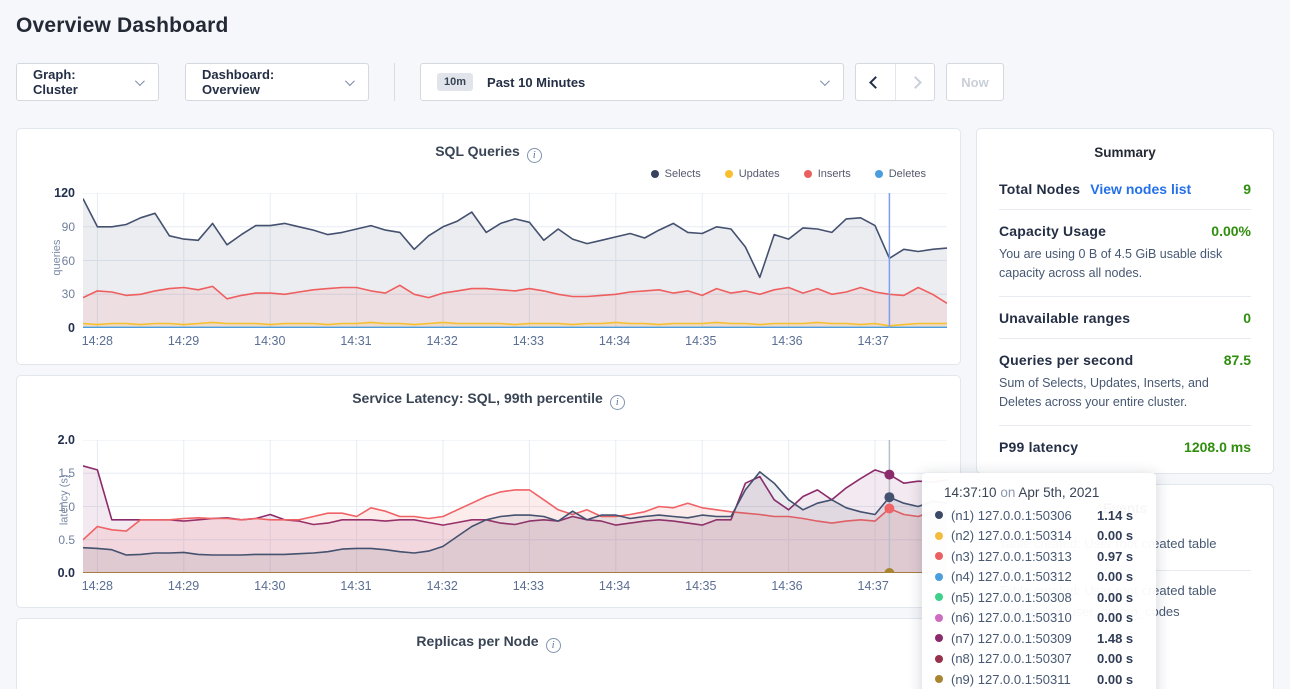  What do you see at coordinates (1008, 492) in the screenshot?
I see `tooltip-connector: on` at bounding box center [1008, 492].